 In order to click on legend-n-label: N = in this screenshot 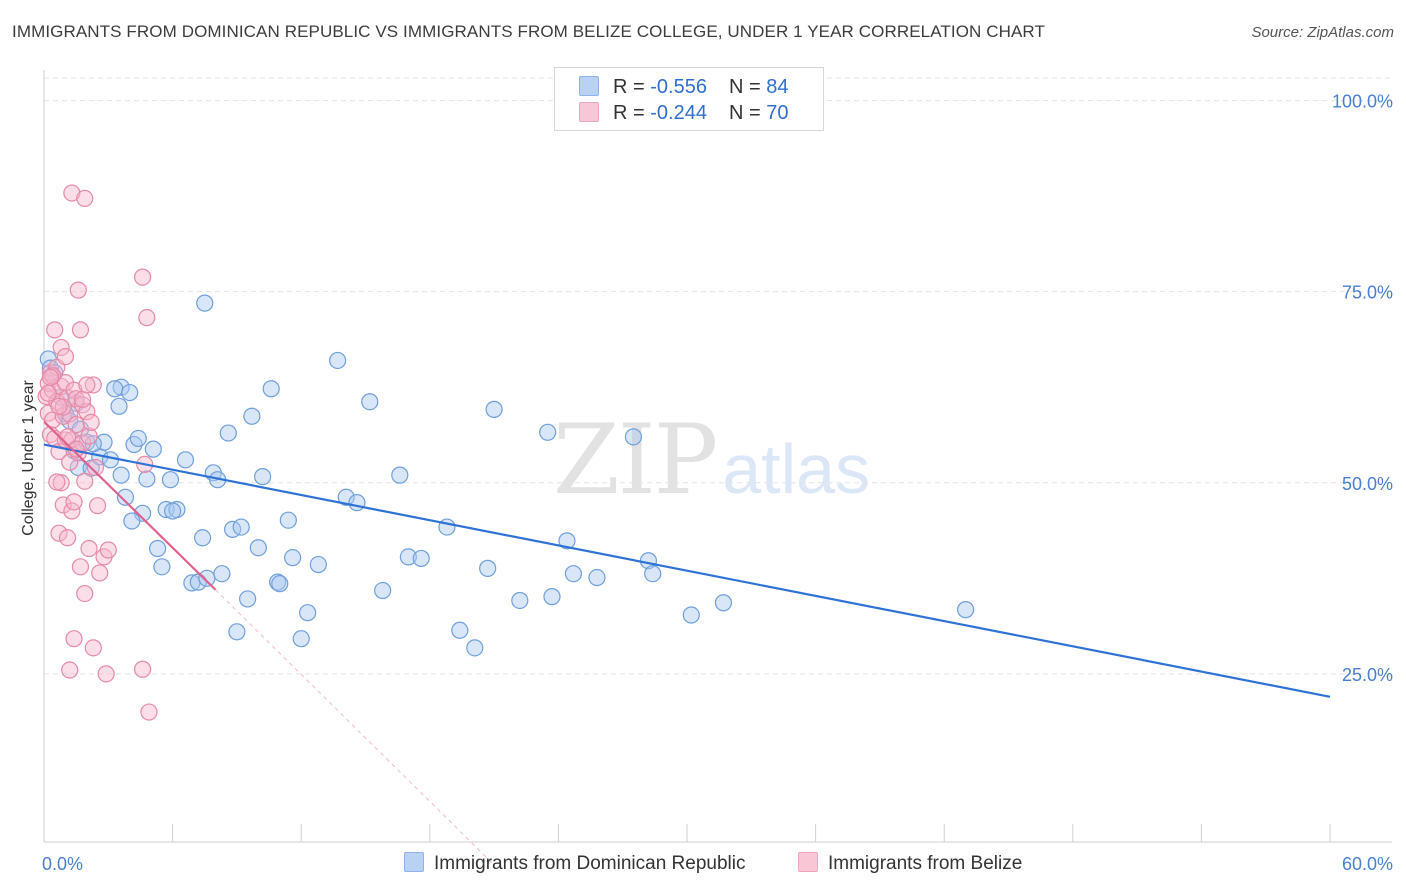, I will do `click(747, 87)`.